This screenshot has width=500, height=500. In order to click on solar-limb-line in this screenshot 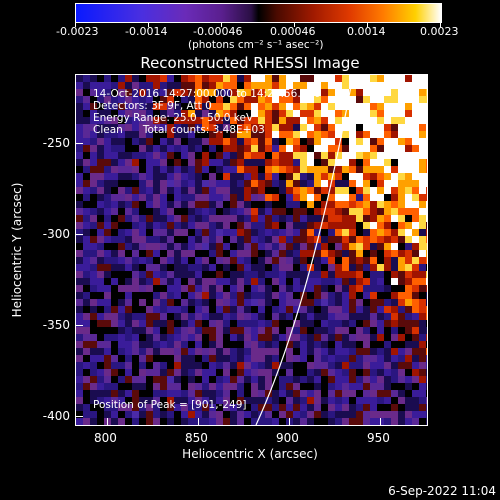, I will do `click(304, 250)`.